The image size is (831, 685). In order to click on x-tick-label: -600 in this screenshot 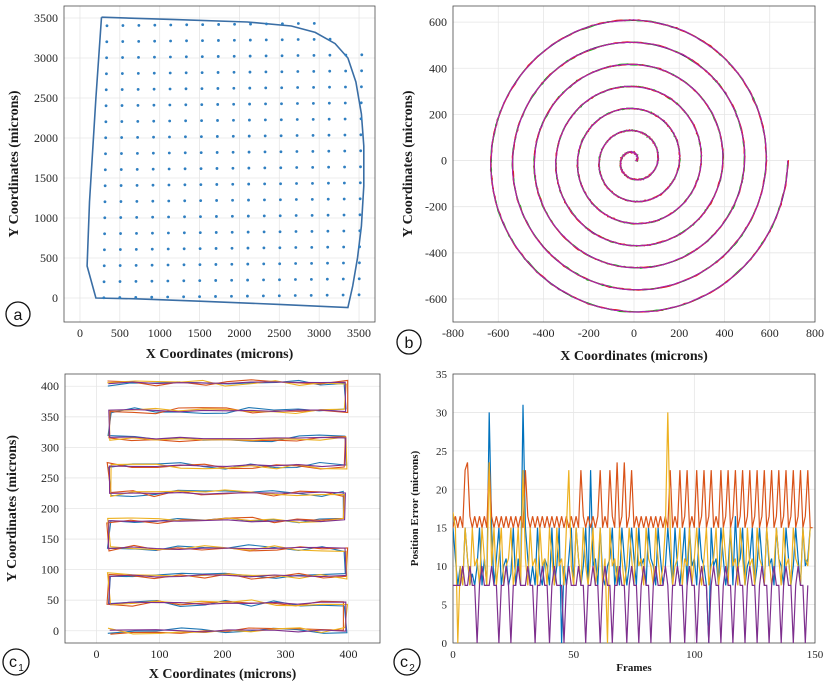, I will do `click(498, 333)`.